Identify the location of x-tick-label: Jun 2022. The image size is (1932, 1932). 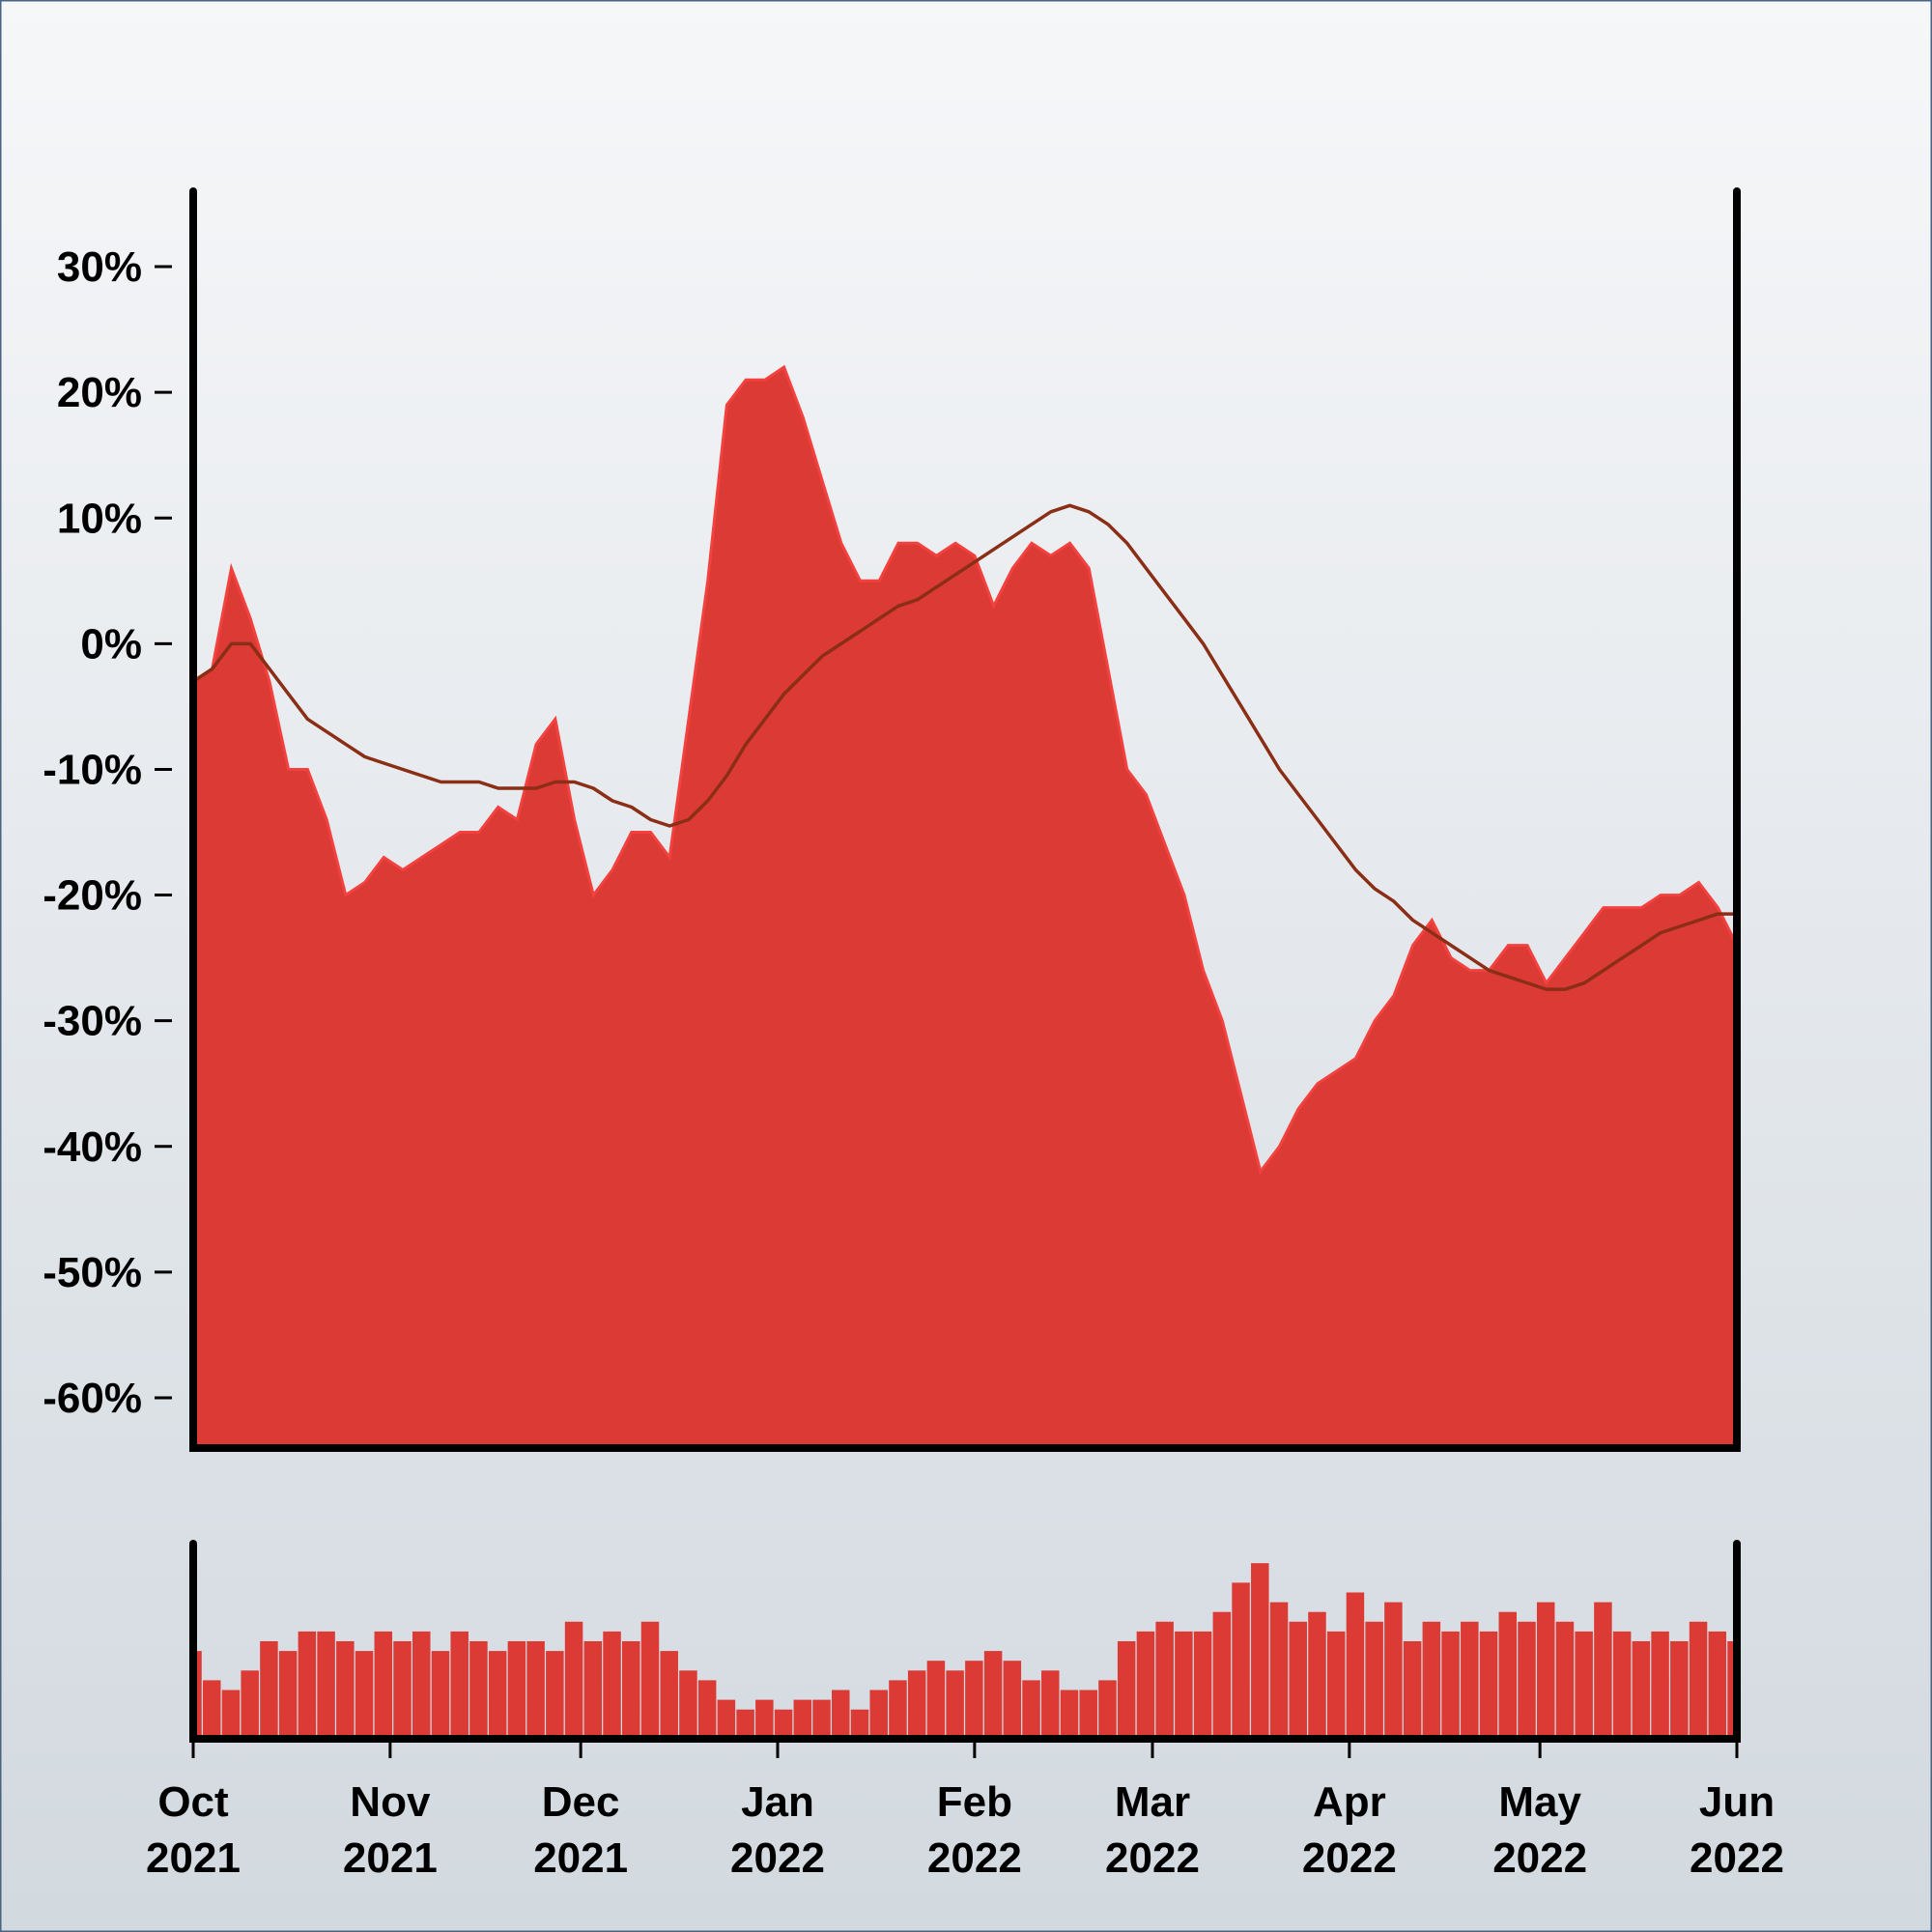
(1737, 1830).